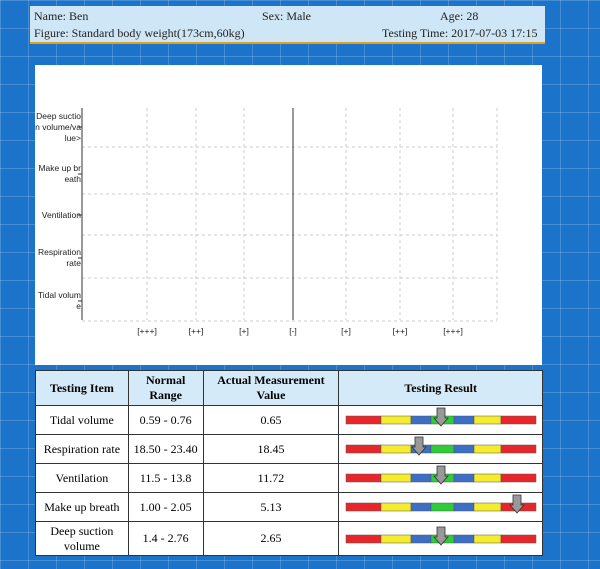 The width and height of the screenshot is (600, 569). What do you see at coordinates (271, 388) in the screenshot?
I see `column-header: Actual Measurement Value` at bounding box center [271, 388].